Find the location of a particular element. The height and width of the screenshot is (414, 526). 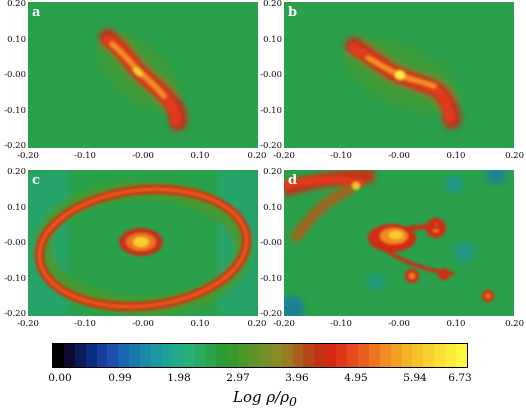

colorbar-title-text: Log ρ/ρ is located at coordinates (261, 397).